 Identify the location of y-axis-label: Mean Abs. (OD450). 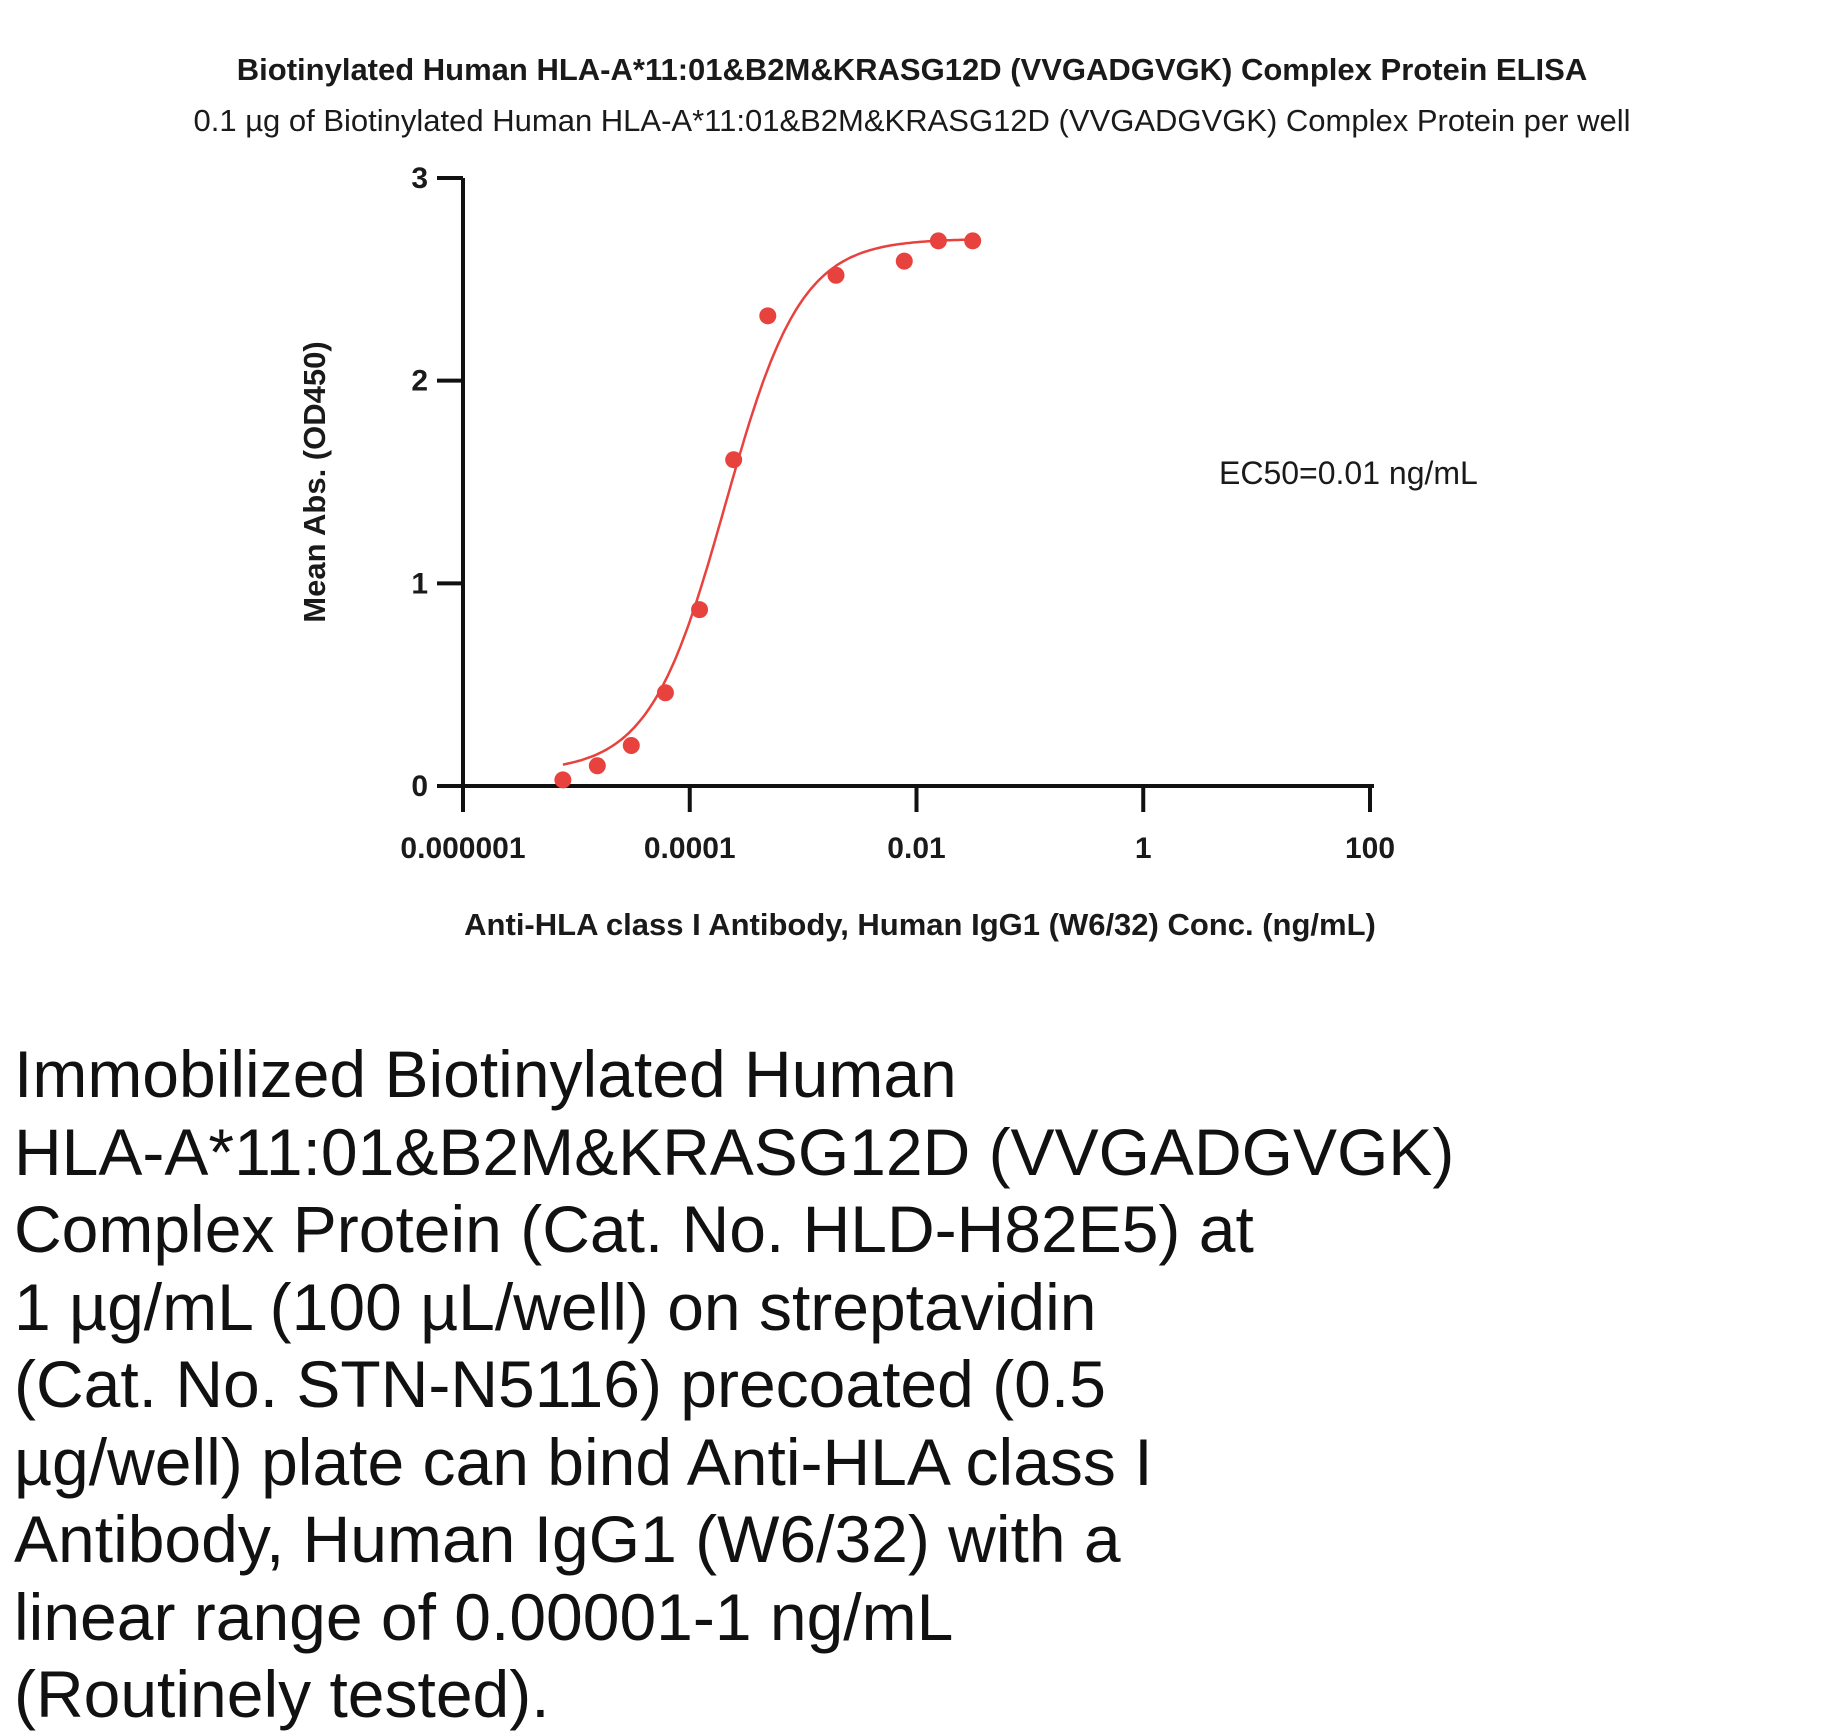
(314, 481).